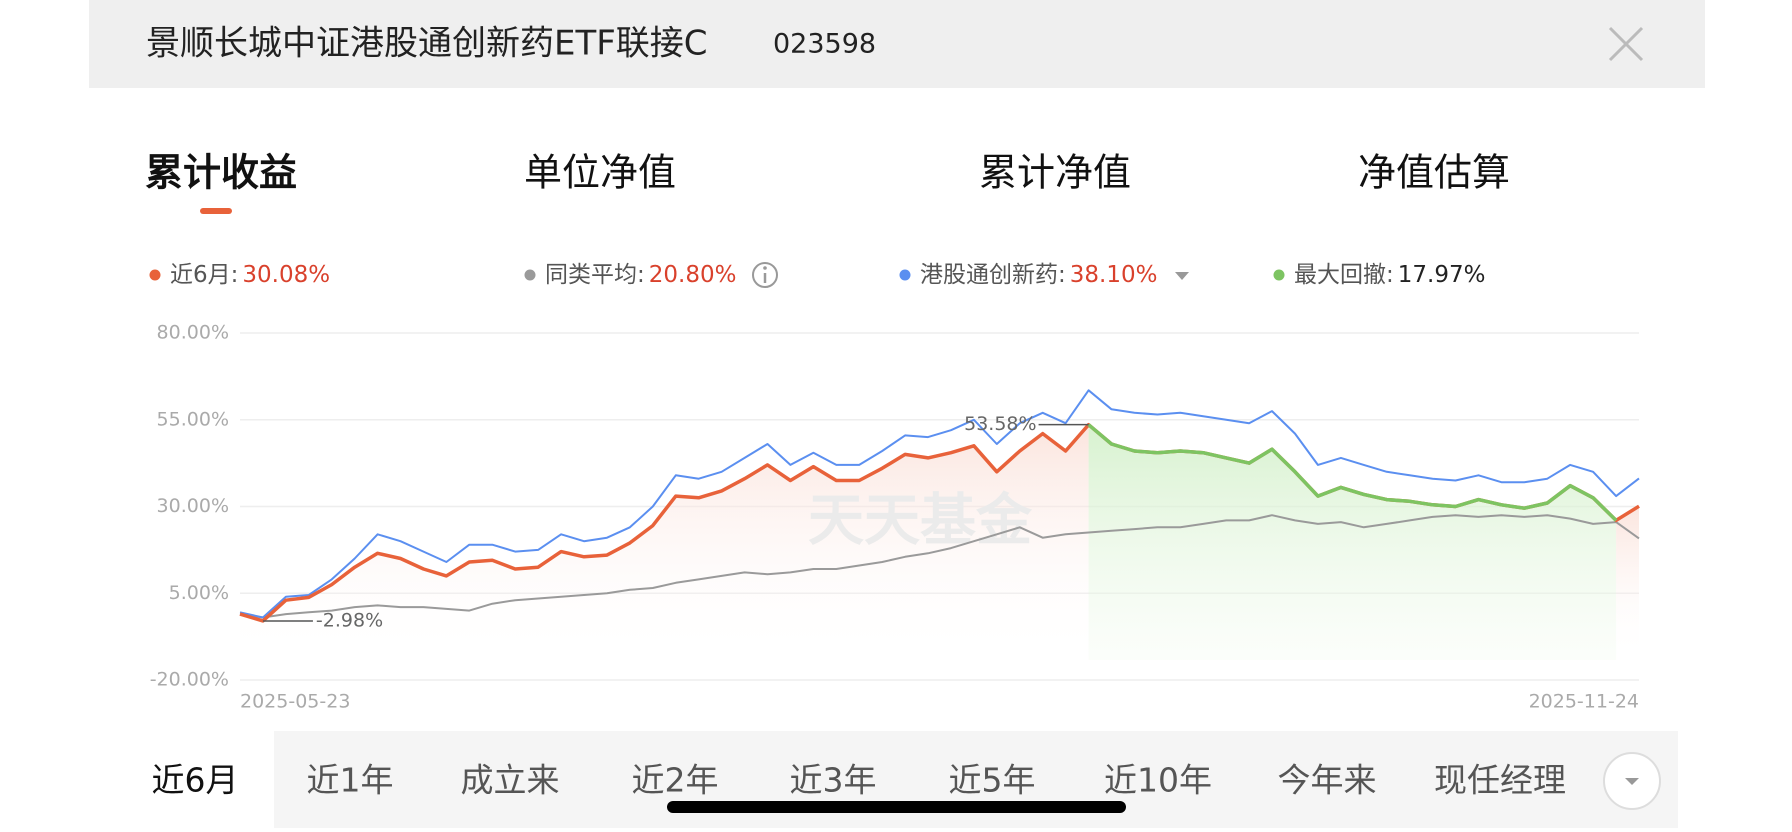 This screenshot has width=1792, height=832. I want to click on y-tick-label: 80.00%, so click(193, 333).